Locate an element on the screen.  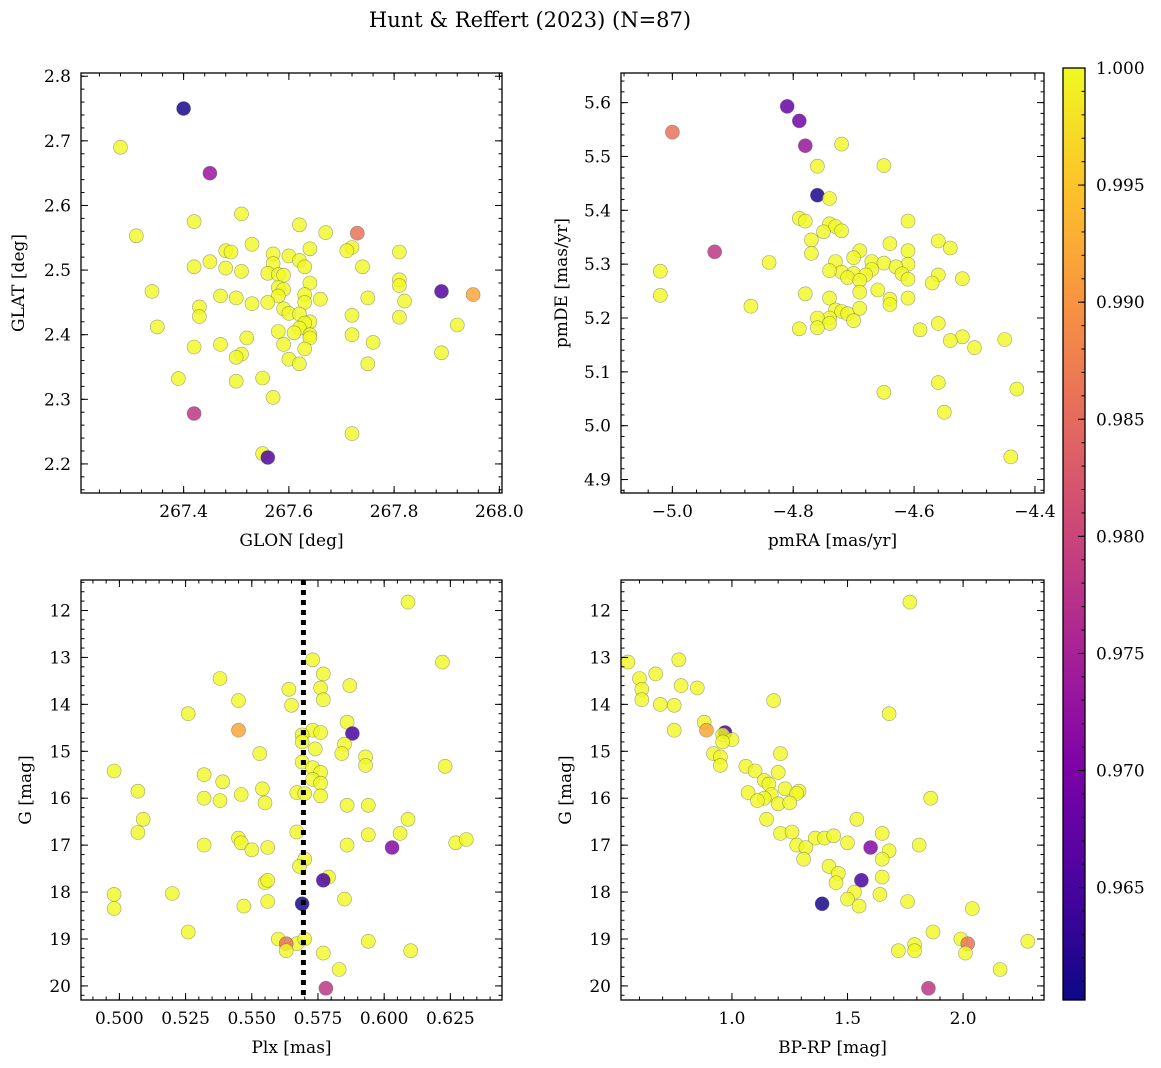
y-tick-label: 15 is located at coordinates (60, 752).